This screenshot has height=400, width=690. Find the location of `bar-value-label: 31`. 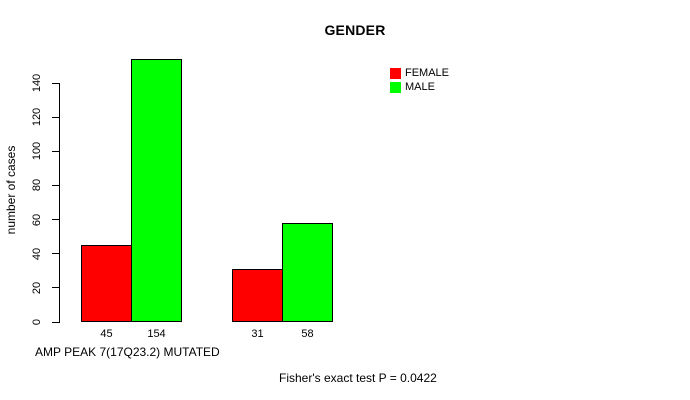

bar-value-label: 31 is located at coordinates (257, 334).